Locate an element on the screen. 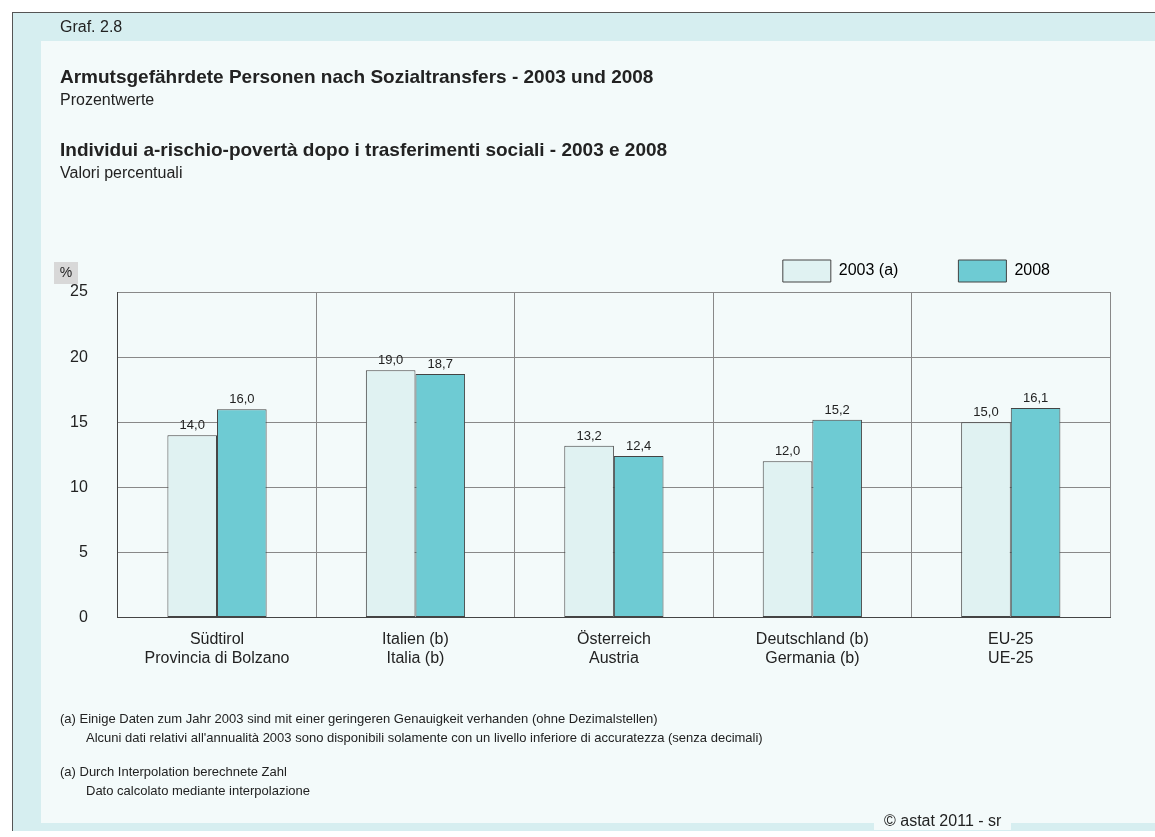 The height and width of the screenshot is (837, 1155). text: 18,7 is located at coordinates (440, 364).